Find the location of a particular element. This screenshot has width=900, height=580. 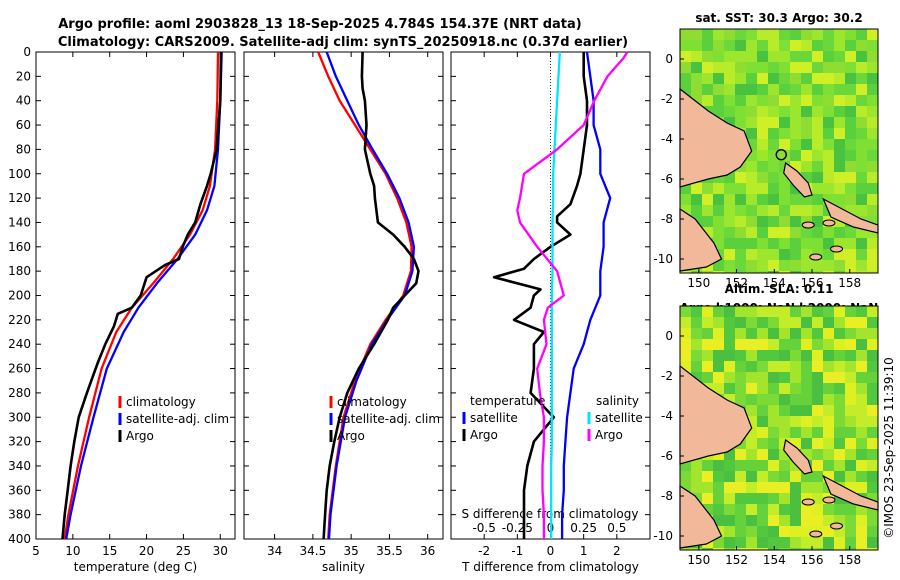

difference-xtick-label: 2 is located at coordinates (617, 551).